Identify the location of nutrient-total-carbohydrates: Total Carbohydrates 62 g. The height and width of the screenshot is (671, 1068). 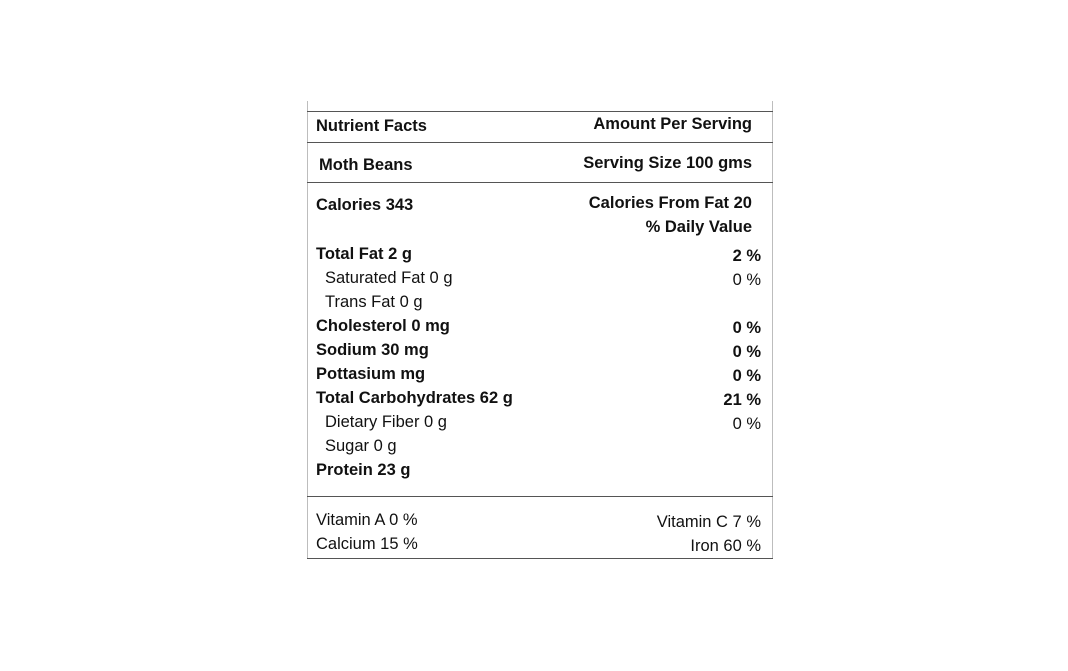
(414, 398).